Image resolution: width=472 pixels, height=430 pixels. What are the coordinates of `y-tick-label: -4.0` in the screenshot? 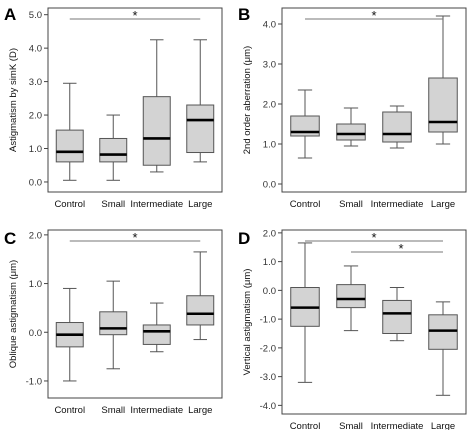 It's located at (268, 406).